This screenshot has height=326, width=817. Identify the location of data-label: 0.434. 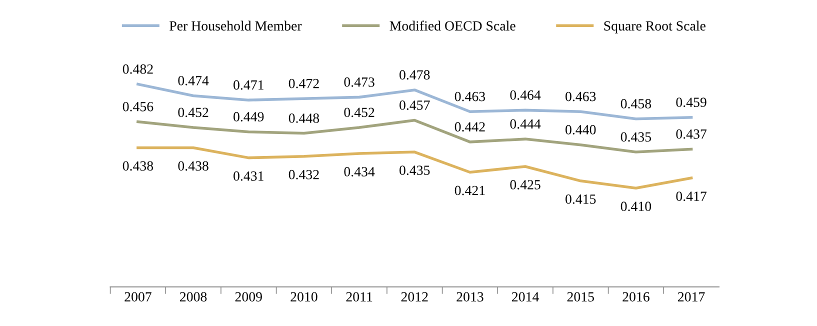
(359, 171).